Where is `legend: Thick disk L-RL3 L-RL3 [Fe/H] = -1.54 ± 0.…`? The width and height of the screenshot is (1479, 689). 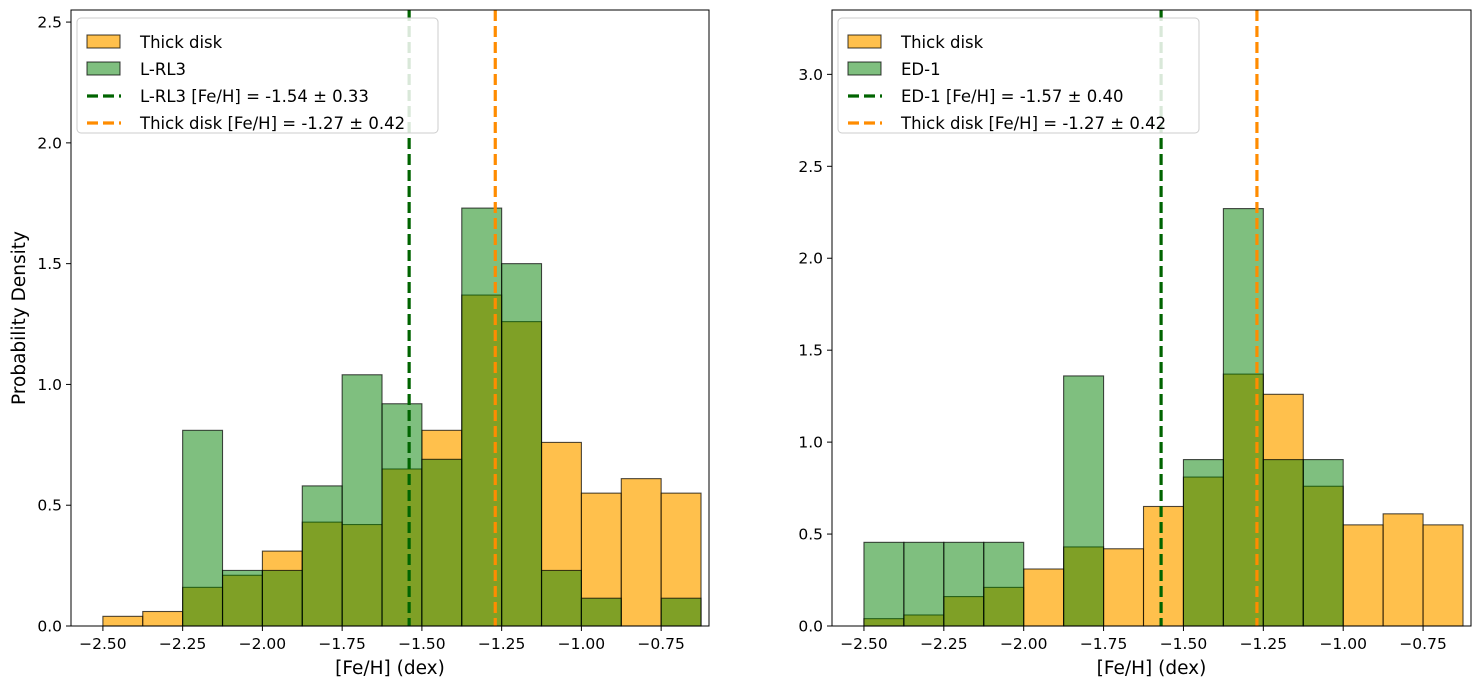
legend: Thick disk L-RL3 L-RL3 [Fe/H] = -1.54 ± 0.… is located at coordinates (257, 75).